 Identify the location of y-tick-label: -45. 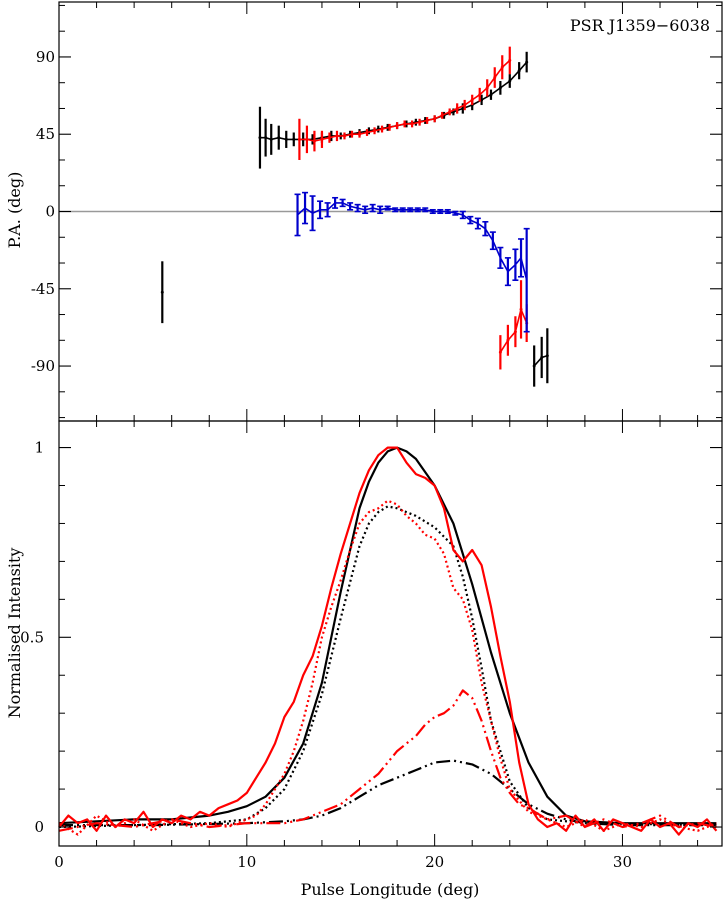
(43, 289).